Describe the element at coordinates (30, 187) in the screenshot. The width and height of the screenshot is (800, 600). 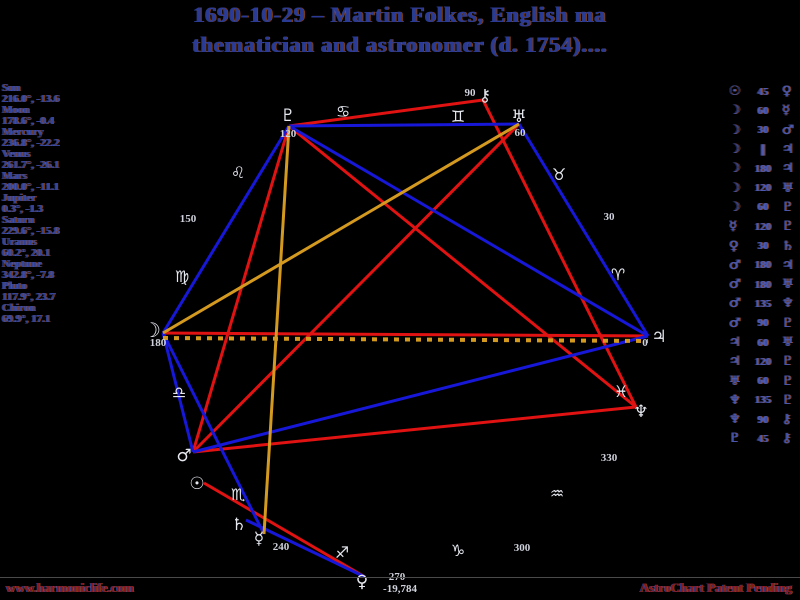
I see `planet-coordinates: 200.0°, -11.1` at that location.